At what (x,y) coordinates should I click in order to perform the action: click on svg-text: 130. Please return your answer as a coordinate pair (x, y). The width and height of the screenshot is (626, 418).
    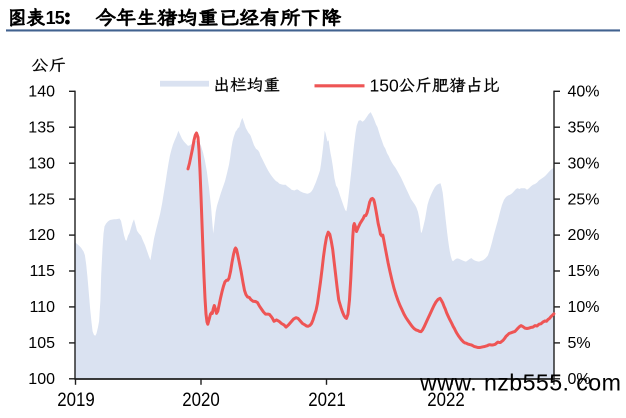
    Looking at the image, I should click on (41, 163).